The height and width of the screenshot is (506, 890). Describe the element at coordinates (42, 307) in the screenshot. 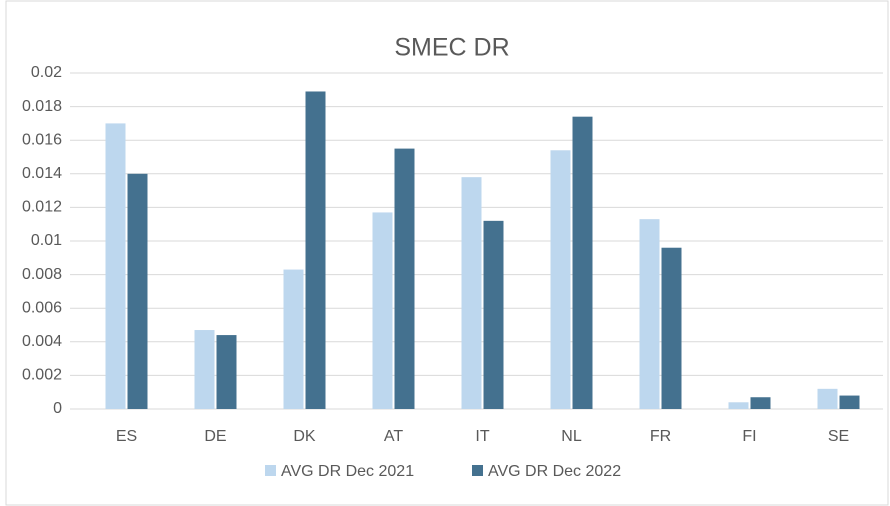

I see `y-tick-label: 0.006` at that location.